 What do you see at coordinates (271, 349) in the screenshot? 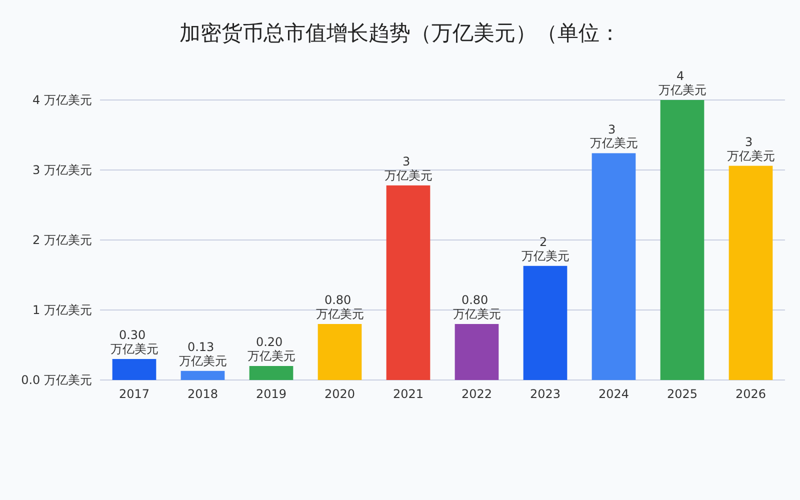
I see `data-label: 0.20 万亿美元` at bounding box center [271, 349].